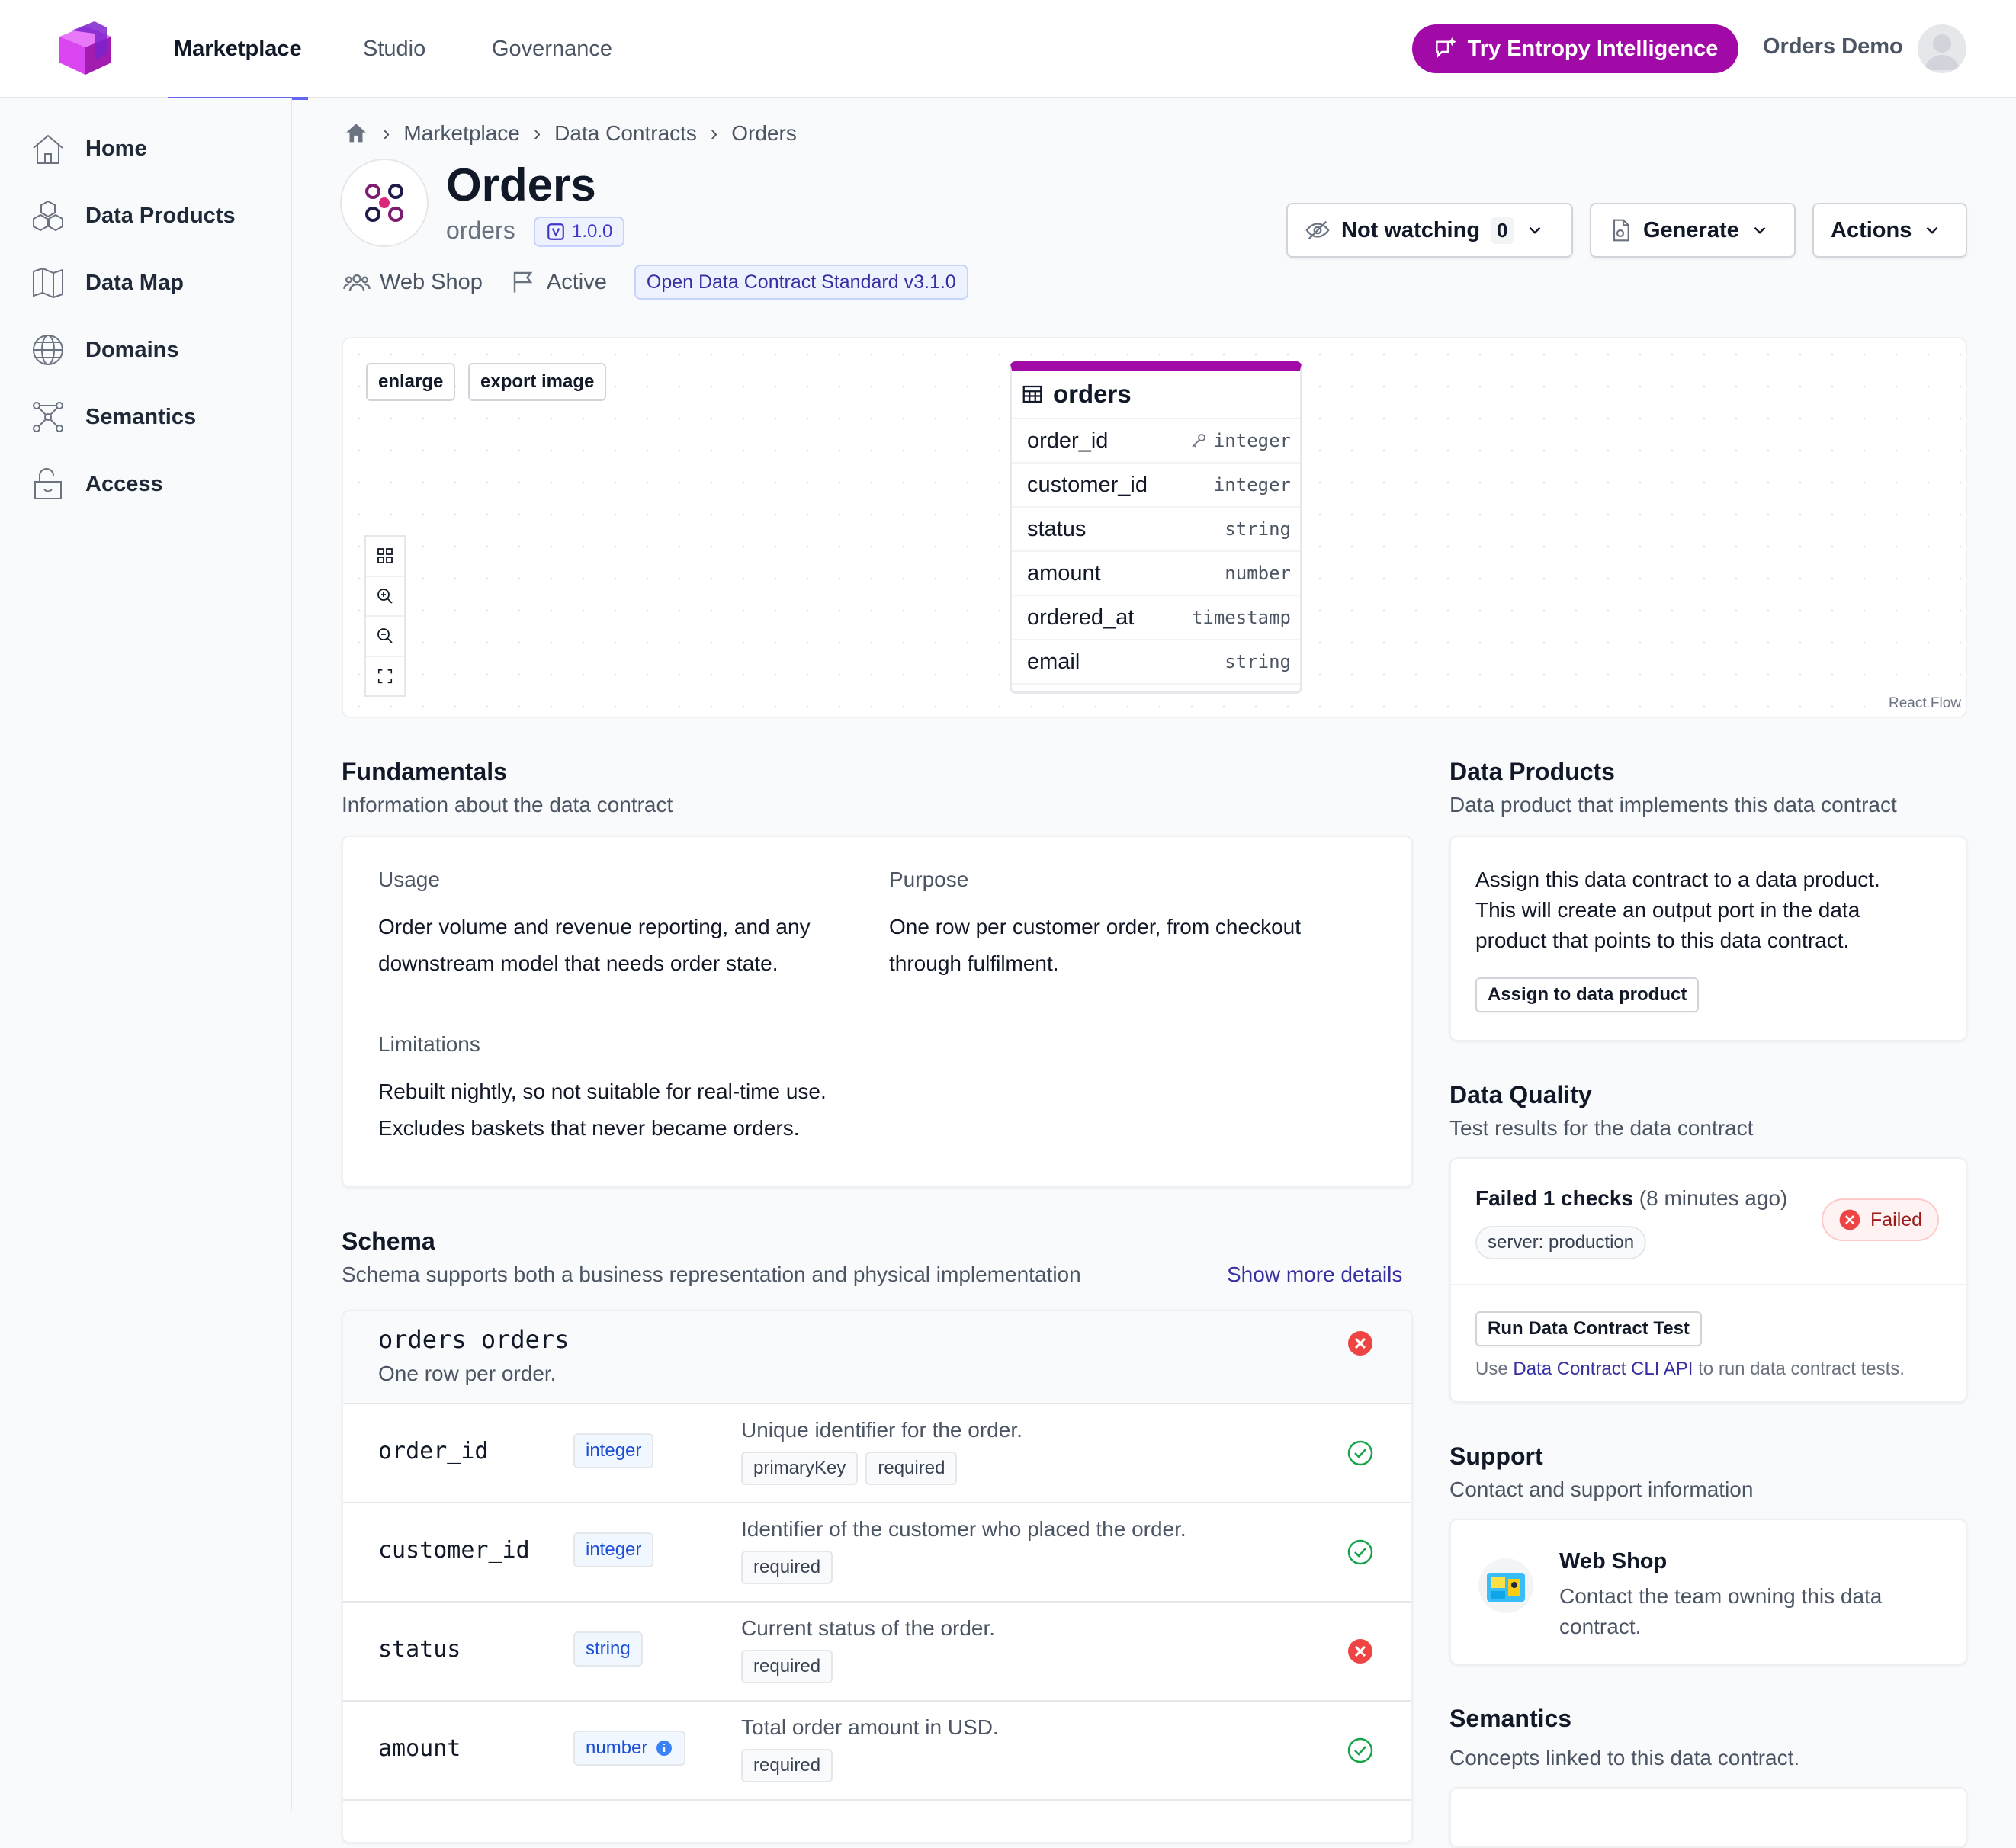 This screenshot has height=1848, width=2016. What do you see at coordinates (356, 133) in the screenshot?
I see `home-icon` at bounding box center [356, 133].